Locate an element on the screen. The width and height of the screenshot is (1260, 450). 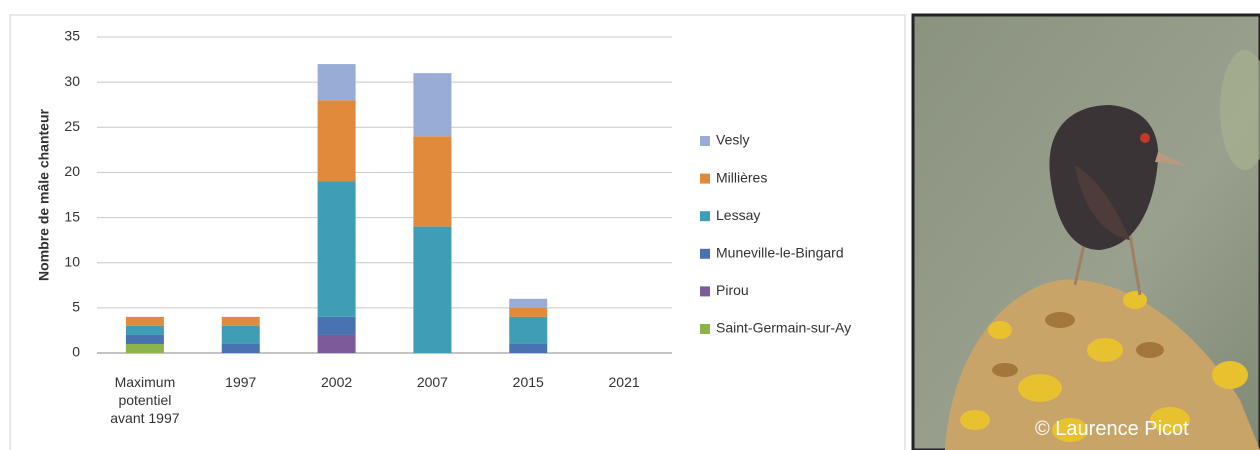
y-axis-title: Nombre de mâle chanteur is located at coordinates (44, 194).